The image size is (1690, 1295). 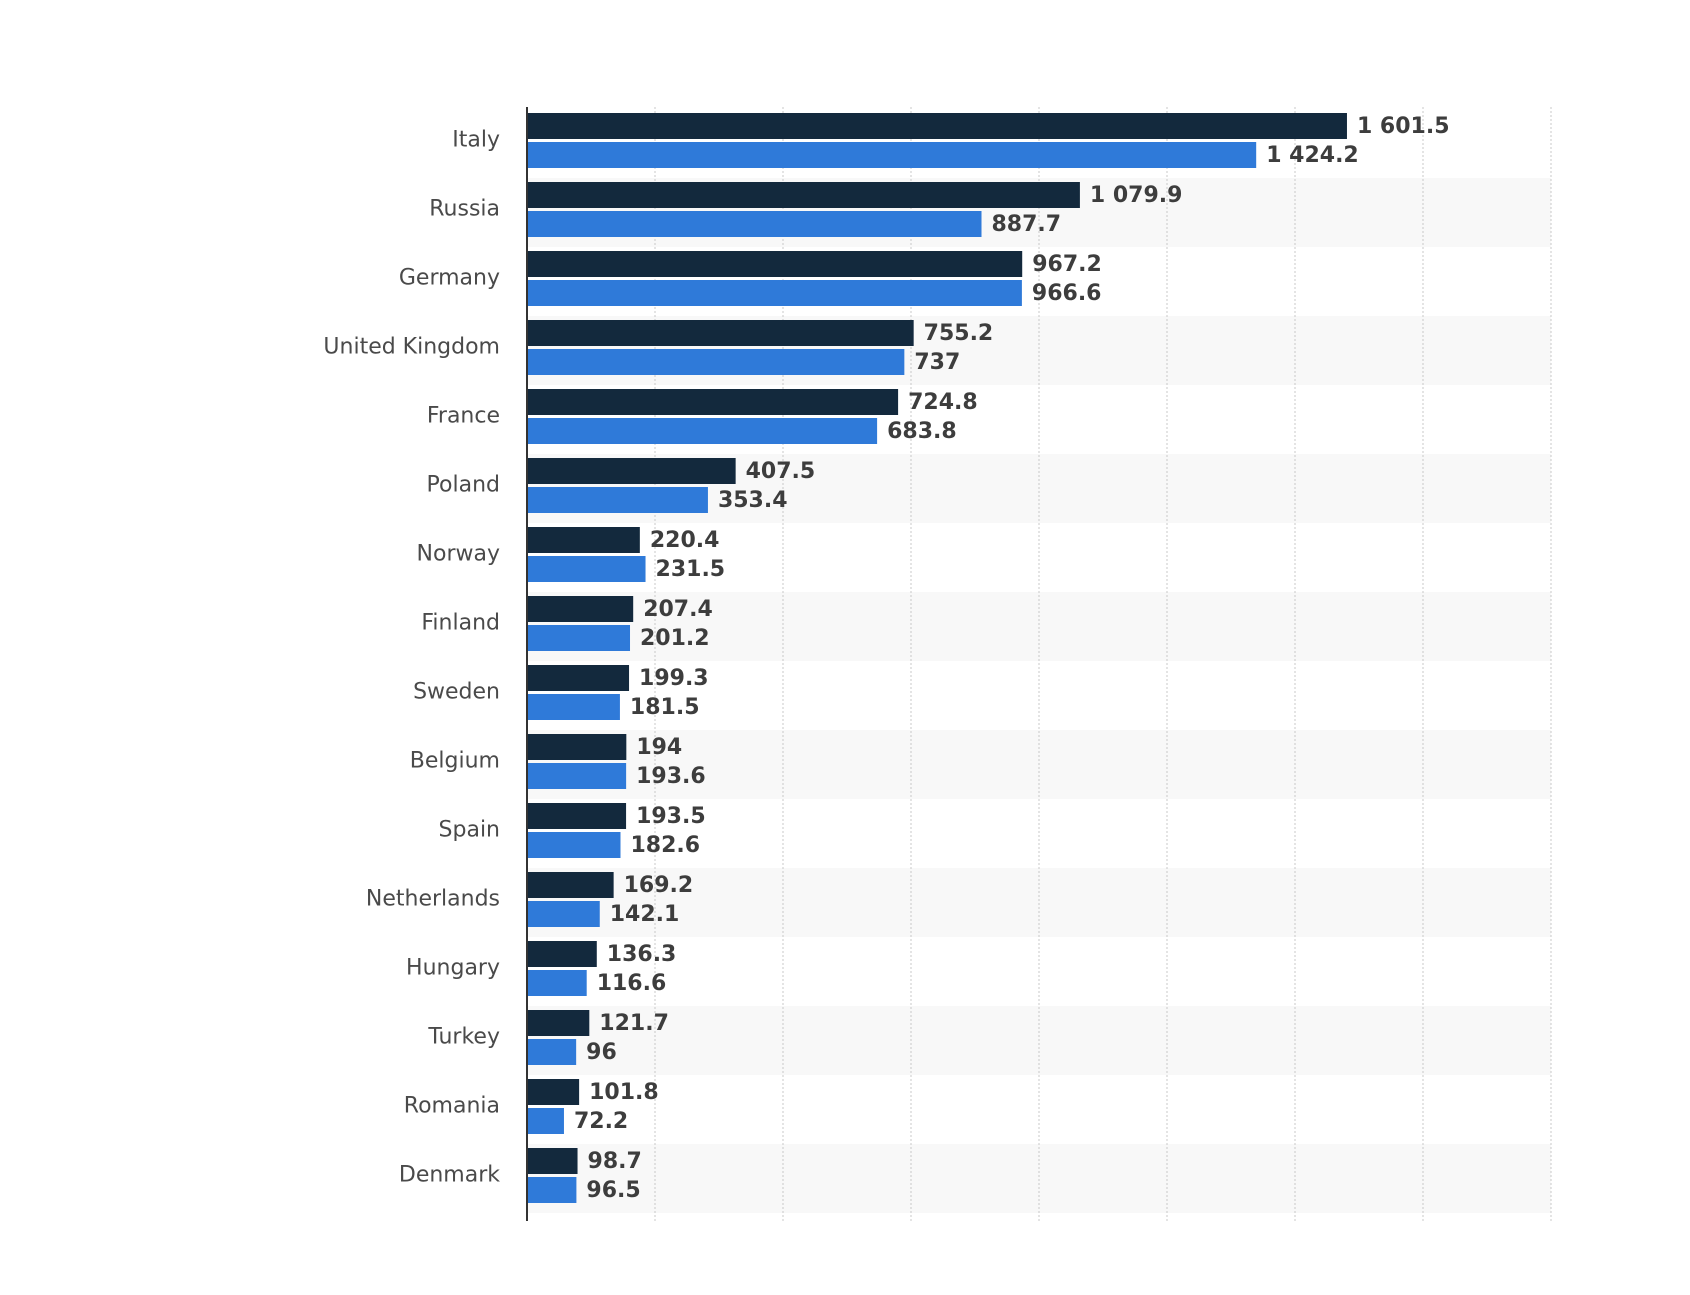 I want to click on data-label: 193.6, so click(x=671, y=776).